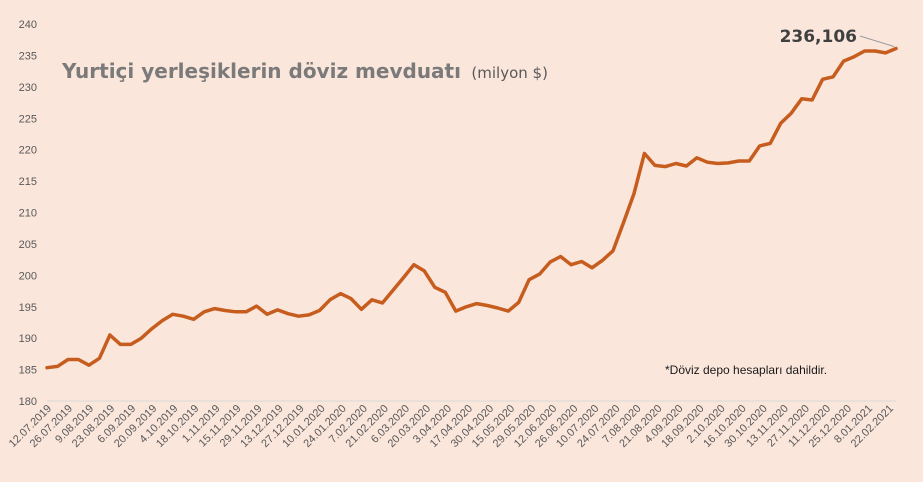 The height and width of the screenshot is (482, 923). Describe the element at coordinates (28, 56) in the screenshot. I see `y-tick-label: 235` at that location.